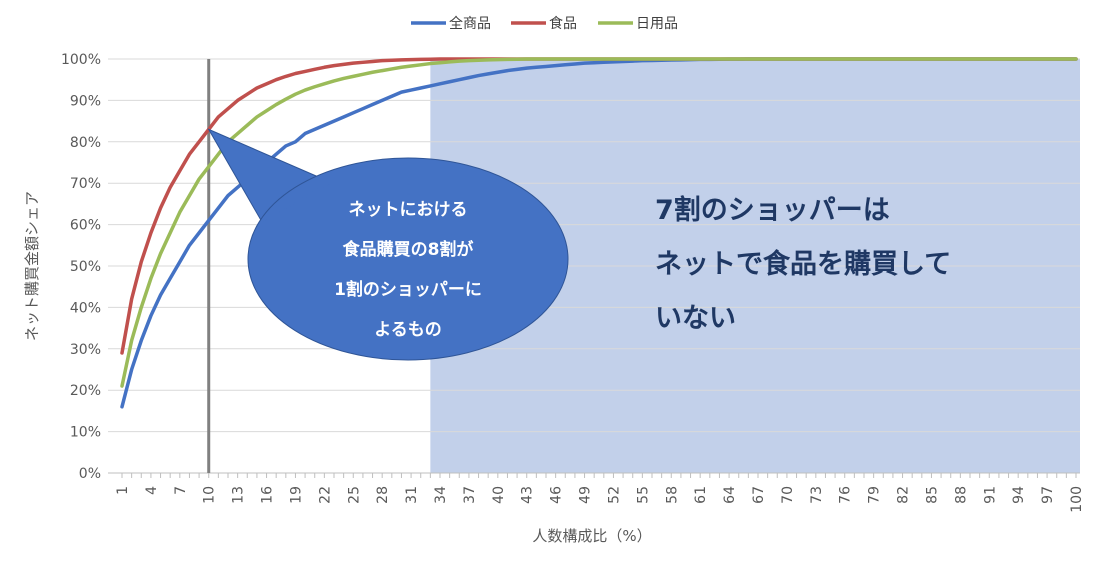  What do you see at coordinates (152, 490) in the screenshot?
I see `x-tick-label: 4` at bounding box center [152, 490].